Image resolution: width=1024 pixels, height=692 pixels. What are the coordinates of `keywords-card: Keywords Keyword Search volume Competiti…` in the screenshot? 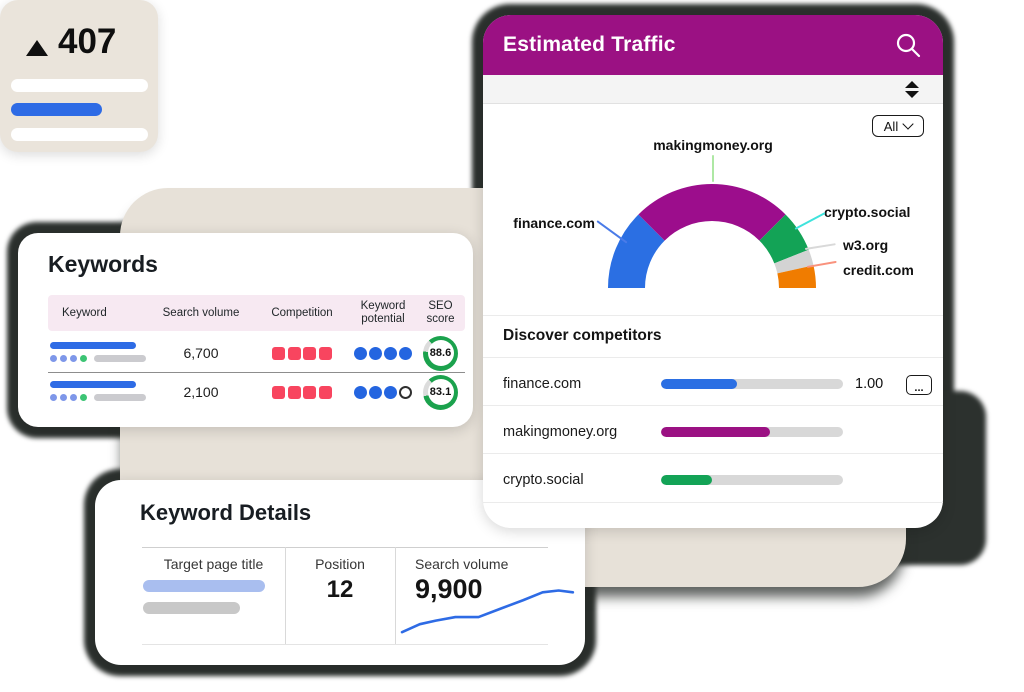 It's located at (245, 330).